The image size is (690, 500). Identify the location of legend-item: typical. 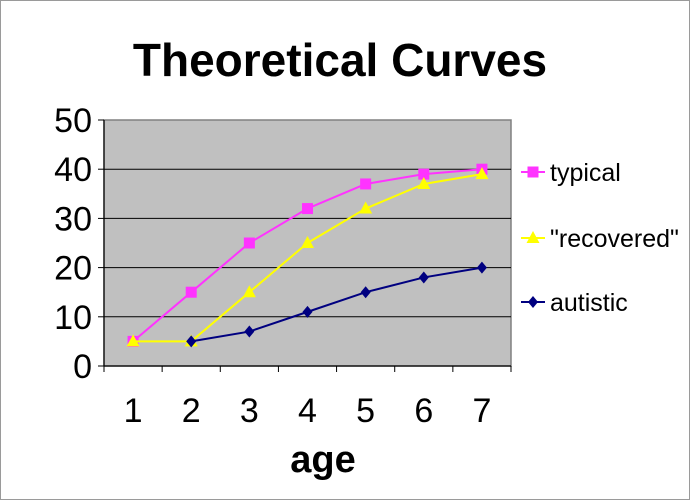
(571, 173).